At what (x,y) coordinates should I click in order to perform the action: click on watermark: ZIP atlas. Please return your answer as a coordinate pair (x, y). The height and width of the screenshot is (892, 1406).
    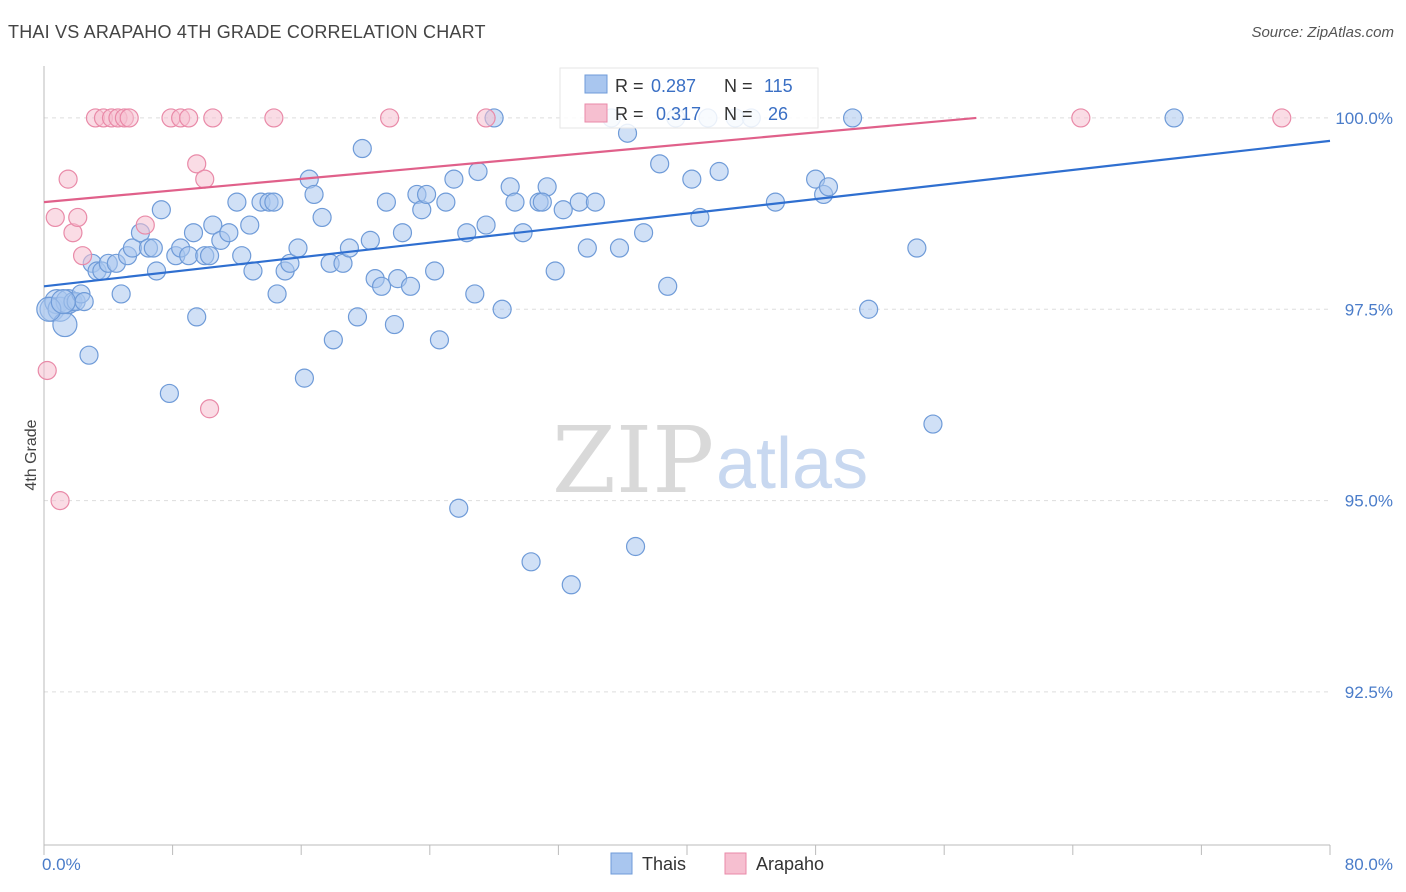
    Looking at the image, I should click on (710, 460).